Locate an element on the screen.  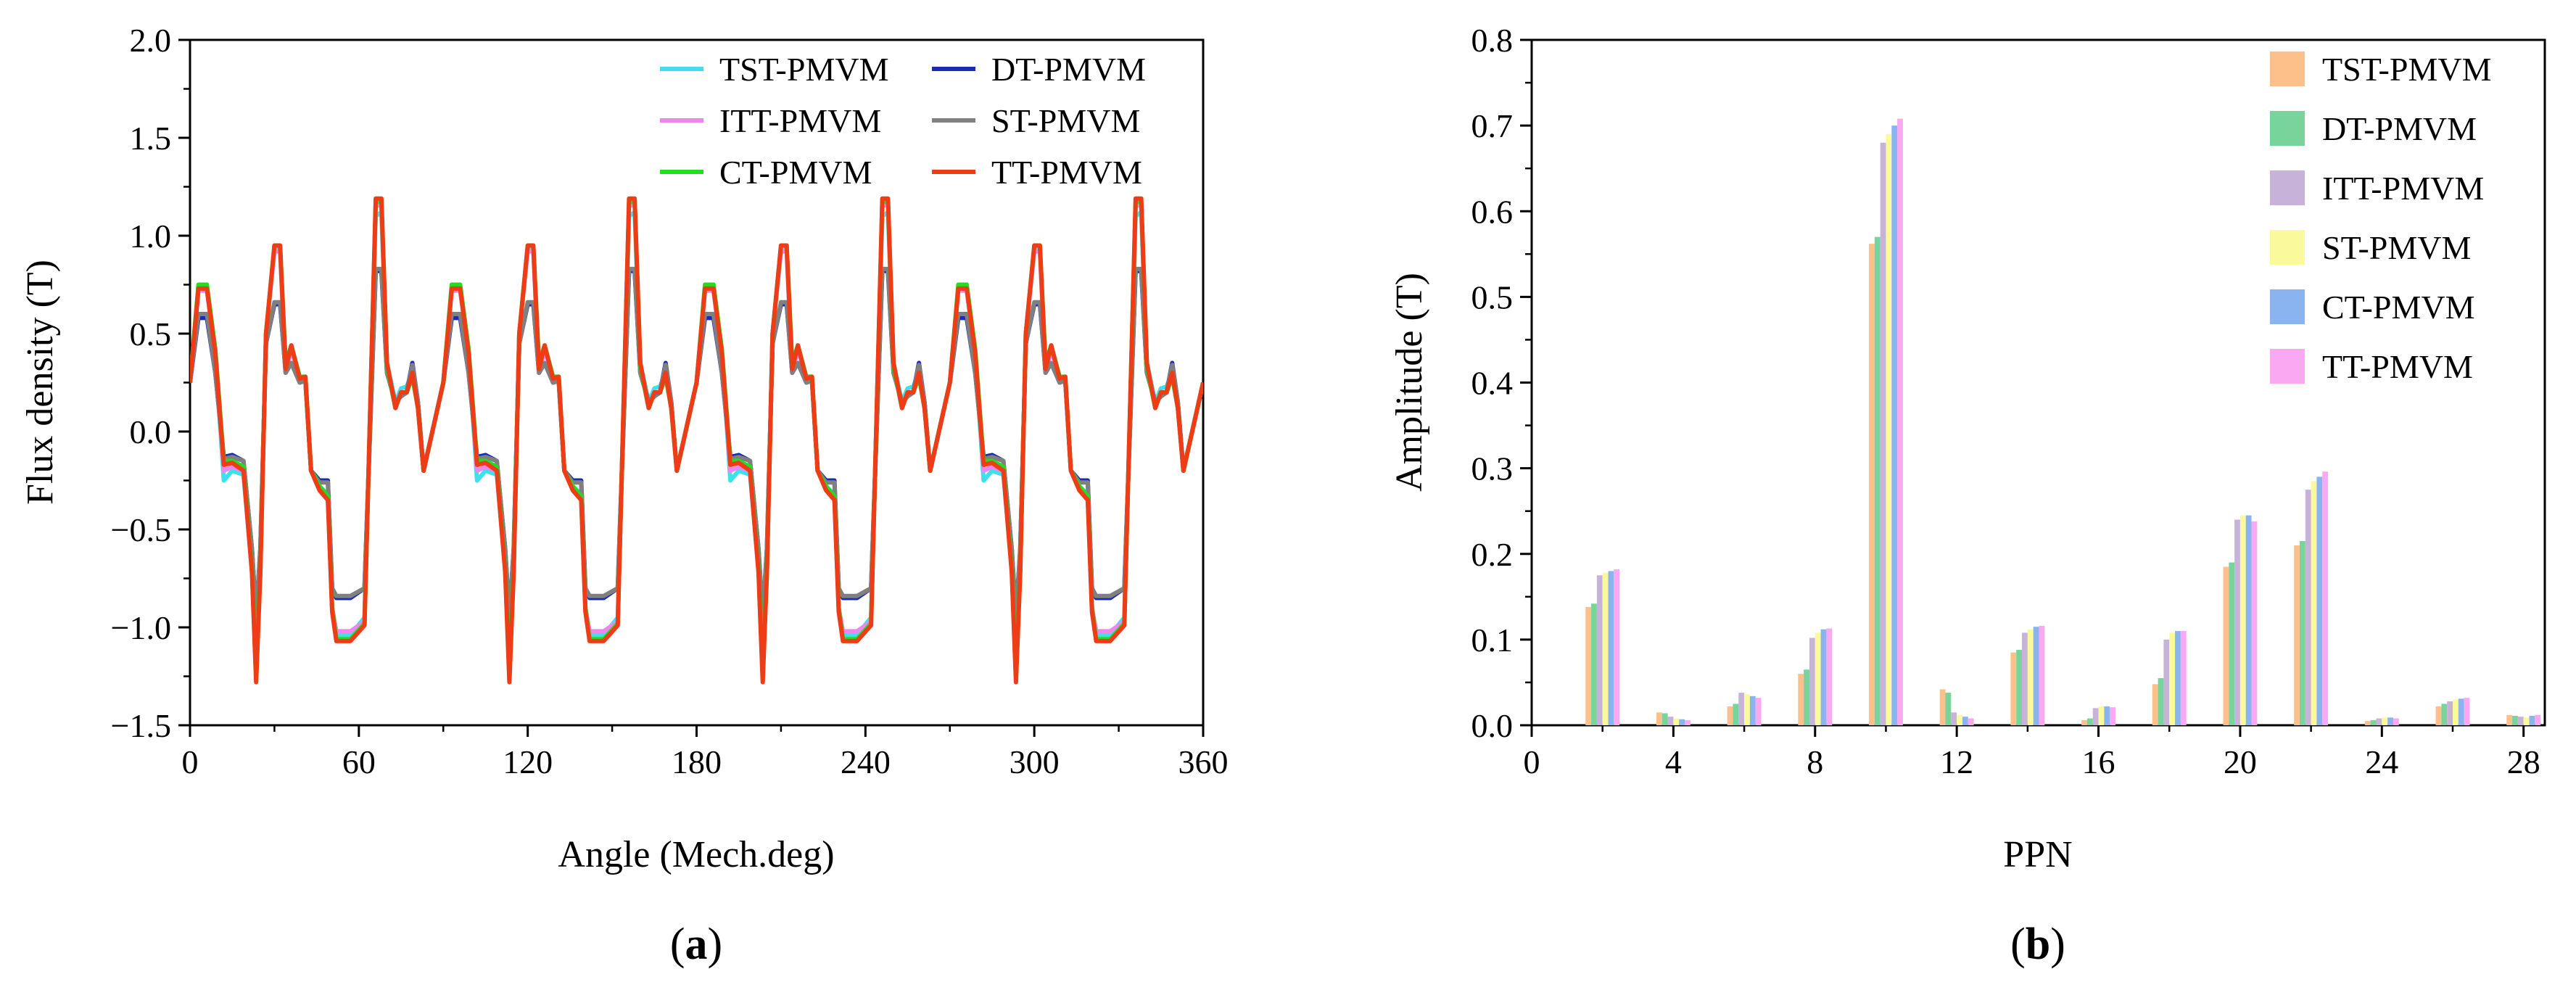
b-legend-label: ST-PMVM is located at coordinates (2396, 247).